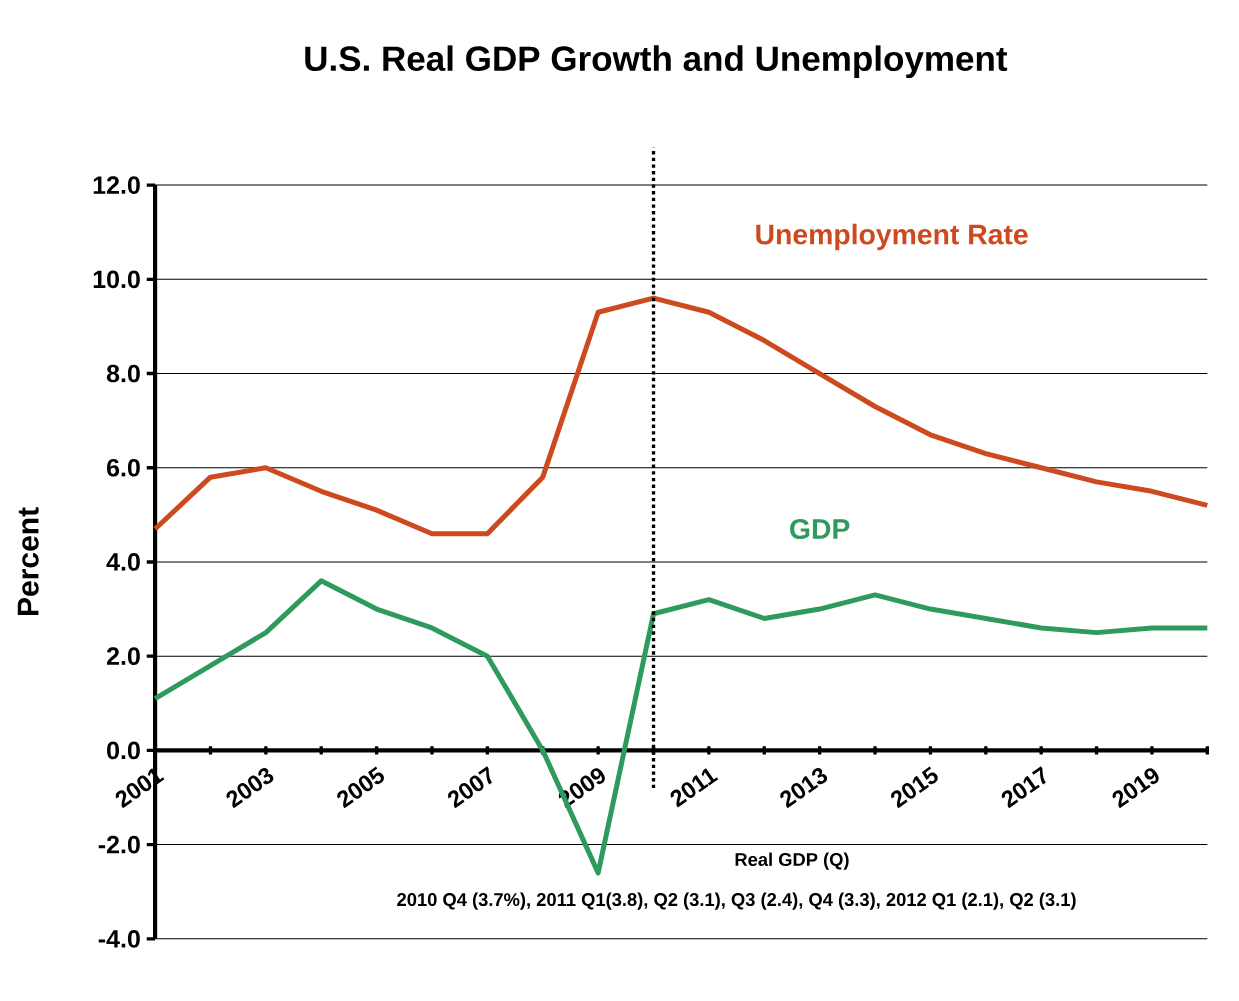 The height and width of the screenshot is (1001, 1239). Describe the element at coordinates (119, 844) in the screenshot. I see `y-tick-label: -2.0` at that location.